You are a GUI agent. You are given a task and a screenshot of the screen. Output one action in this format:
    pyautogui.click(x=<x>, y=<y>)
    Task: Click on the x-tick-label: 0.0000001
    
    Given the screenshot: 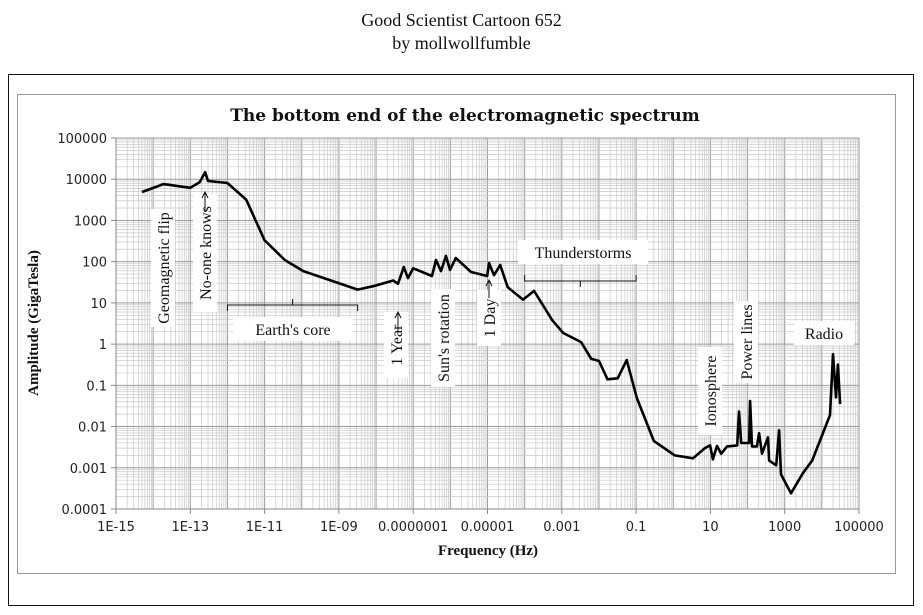 What is the action you would take?
    pyautogui.click(x=413, y=527)
    